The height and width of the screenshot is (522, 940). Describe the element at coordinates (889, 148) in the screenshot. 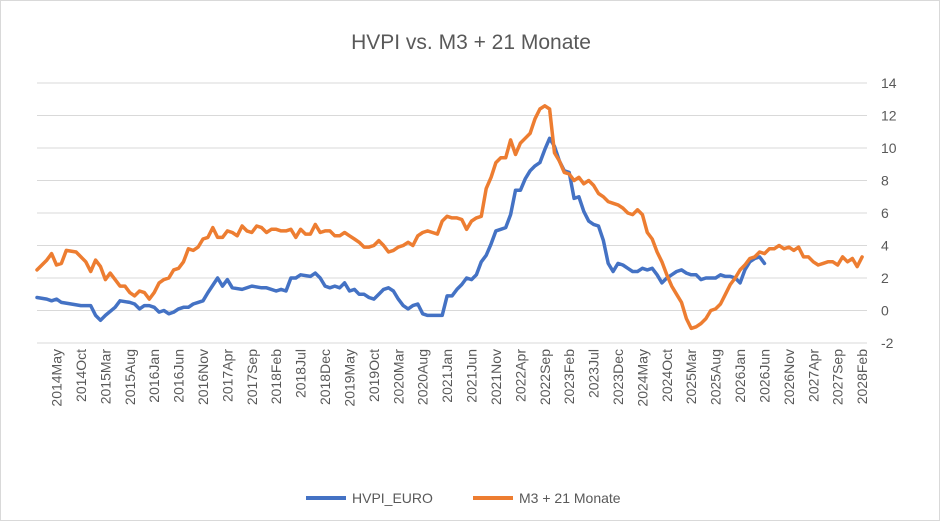

I see `y-tick-label: 10` at that location.